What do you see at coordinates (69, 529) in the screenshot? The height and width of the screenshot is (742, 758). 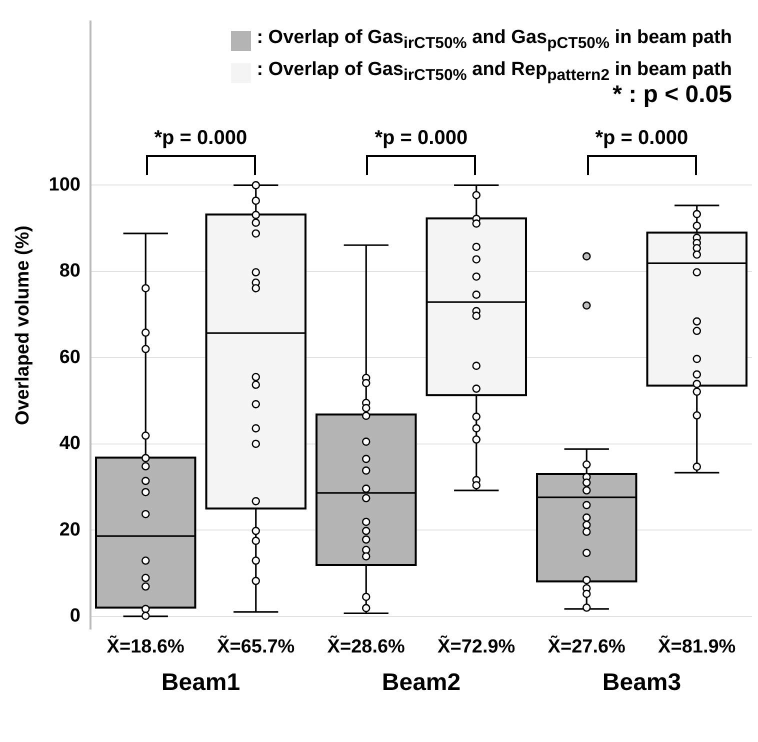 I see `y-tick-label: 20` at bounding box center [69, 529].